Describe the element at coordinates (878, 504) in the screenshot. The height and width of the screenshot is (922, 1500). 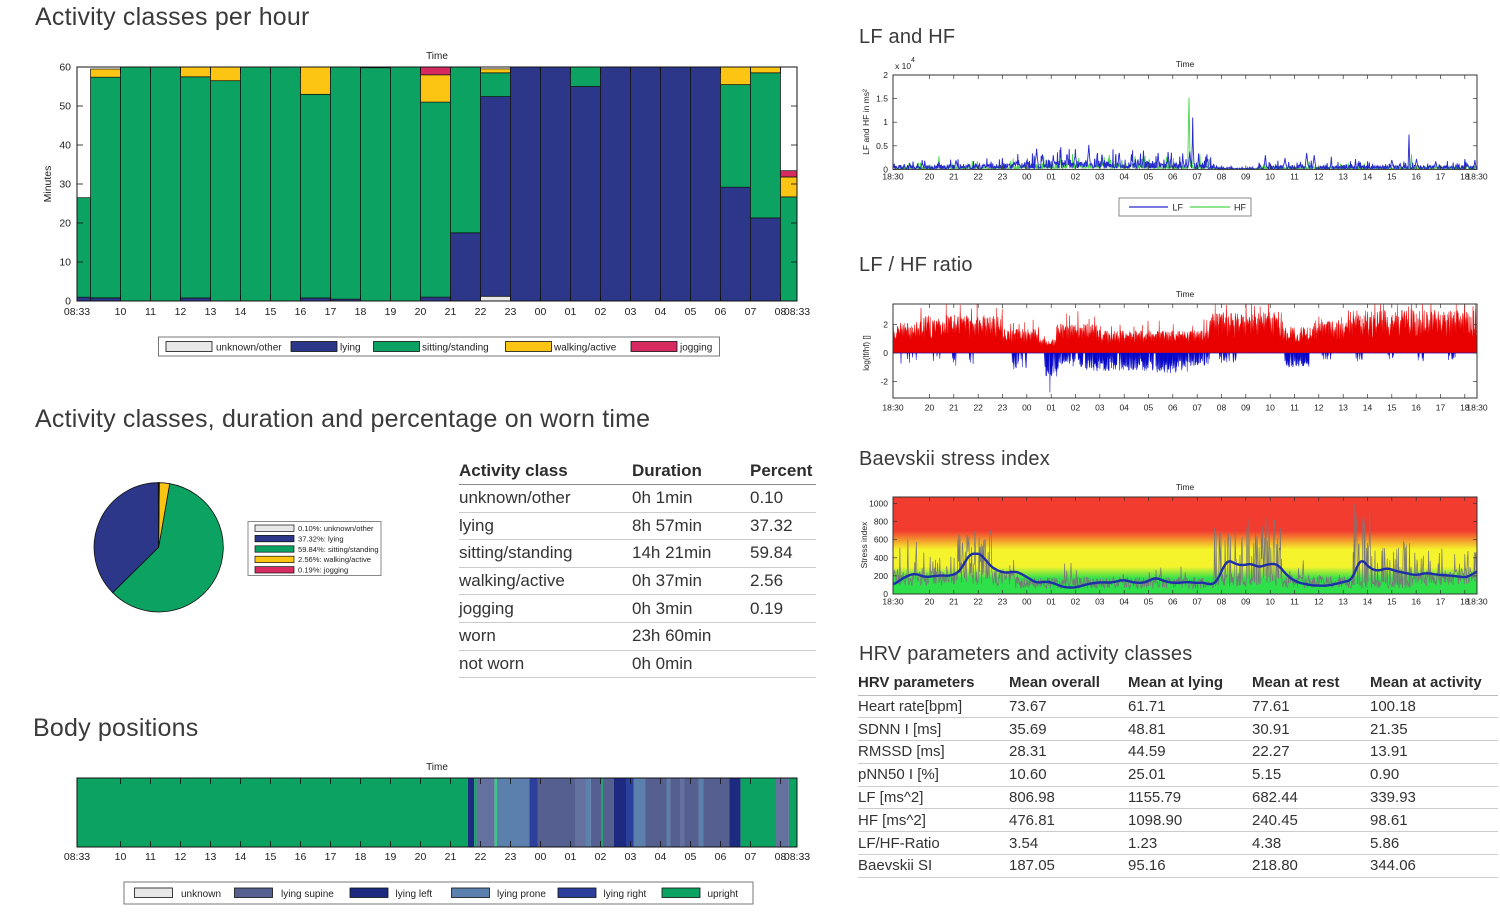
I see `svg-text: 1000` at that location.